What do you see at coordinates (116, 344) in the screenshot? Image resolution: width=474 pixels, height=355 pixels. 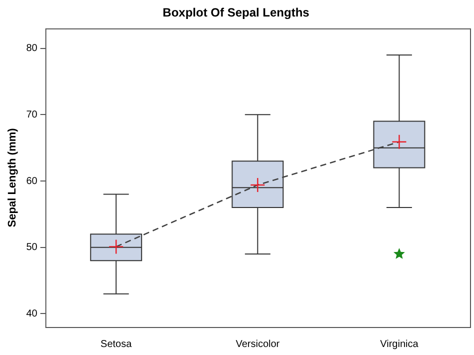 I see `x-tick-label: Setosa` at bounding box center [116, 344].